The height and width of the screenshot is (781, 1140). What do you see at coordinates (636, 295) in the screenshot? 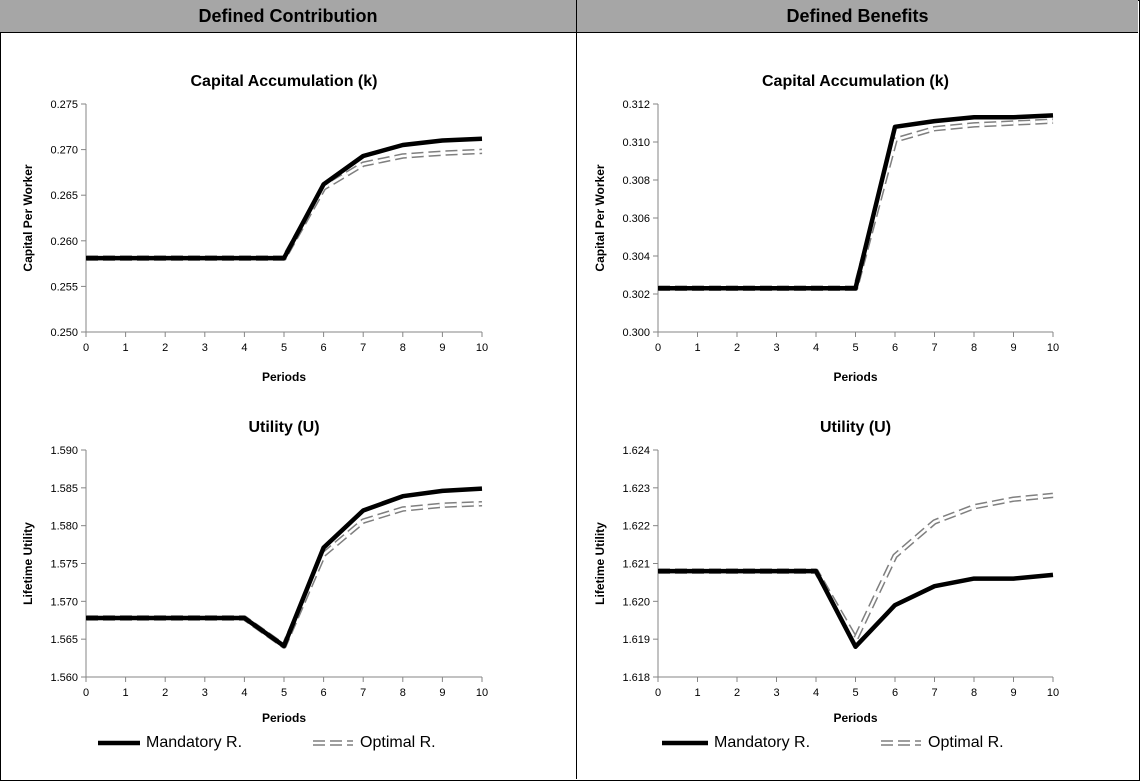
I see `y-tick-label: 0.302` at bounding box center [636, 295].